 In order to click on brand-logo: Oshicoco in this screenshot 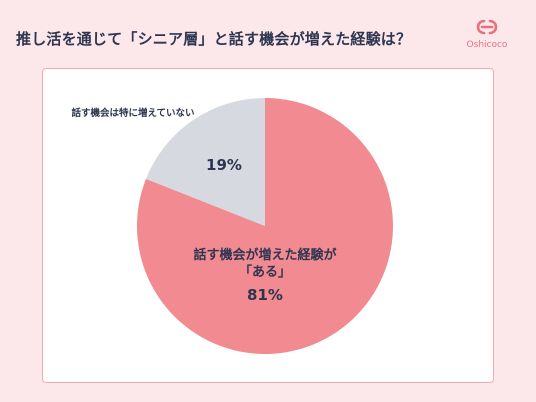, I will do `click(487, 33)`.